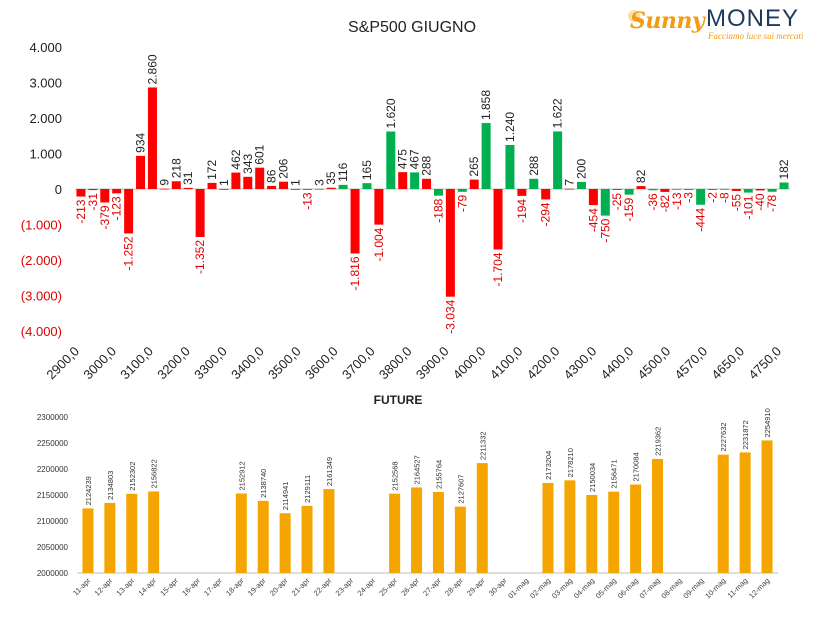 The height and width of the screenshot is (617, 819). What do you see at coordinates (141, 142) in the screenshot?
I see `data-label: 934` at bounding box center [141, 142].